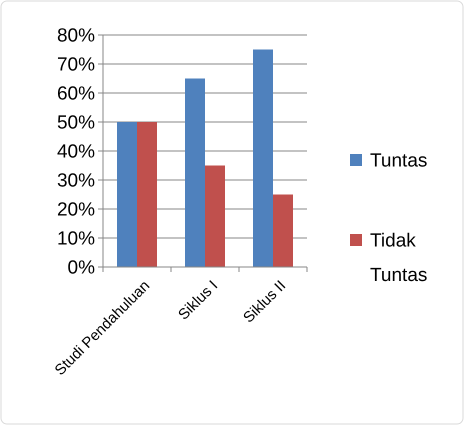  Describe the element at coordinates (399, 161) in the screenshot. I see `legend-label: Tuntas` at that location.